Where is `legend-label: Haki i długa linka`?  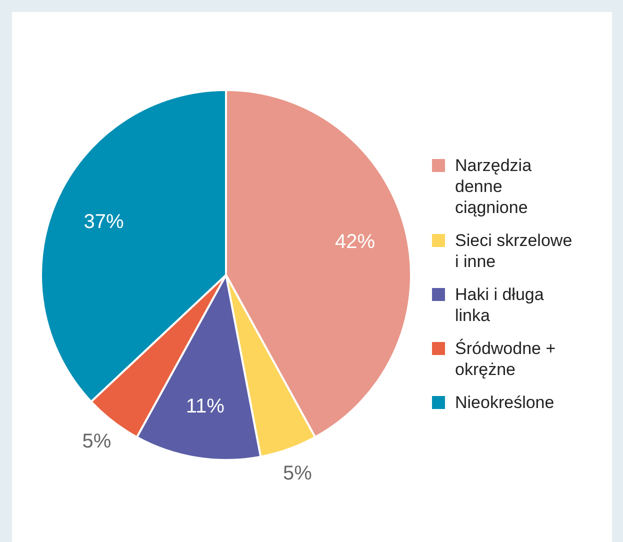
legend-label: Haki i długa linka is located at coordinates (500, 305).